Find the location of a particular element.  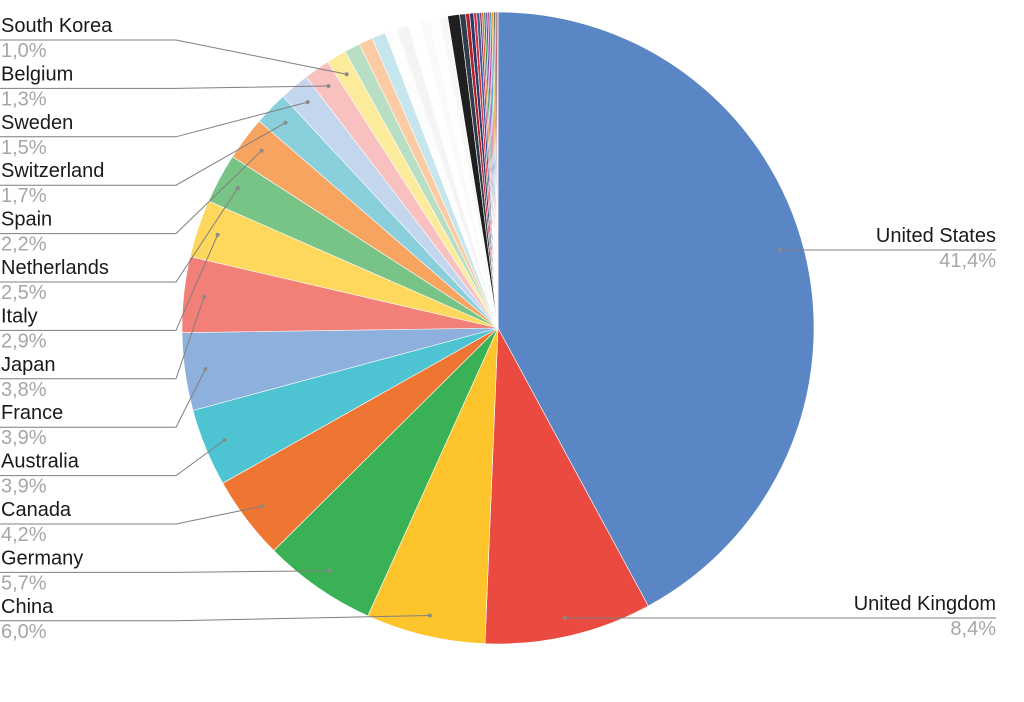

slice-label-south-korea: South Korea is located at coordinates (57, 26).